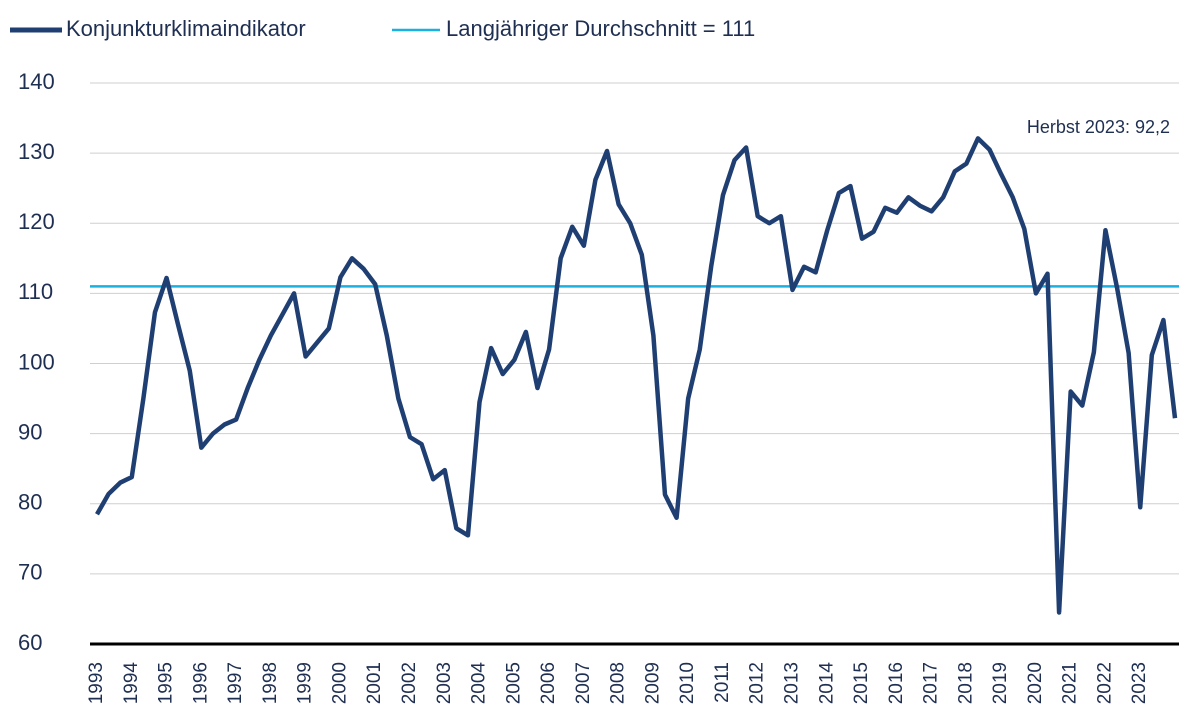  I want to click on x-tick-label: 2018, so click(965, 683).